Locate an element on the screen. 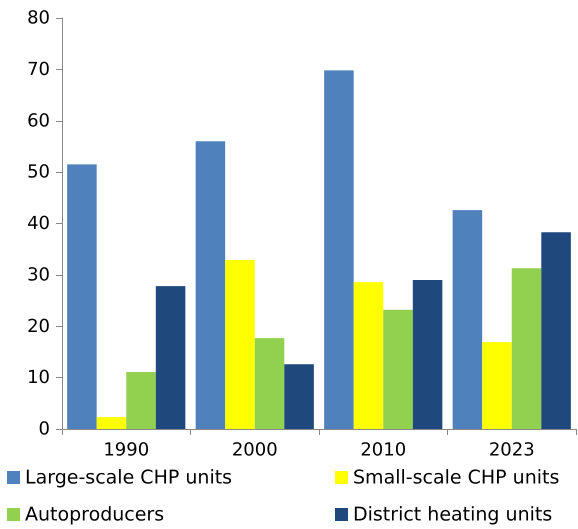 The image size is (578, 529). legend-label: Large-scale CHP units is located at coordinates (128, 477).